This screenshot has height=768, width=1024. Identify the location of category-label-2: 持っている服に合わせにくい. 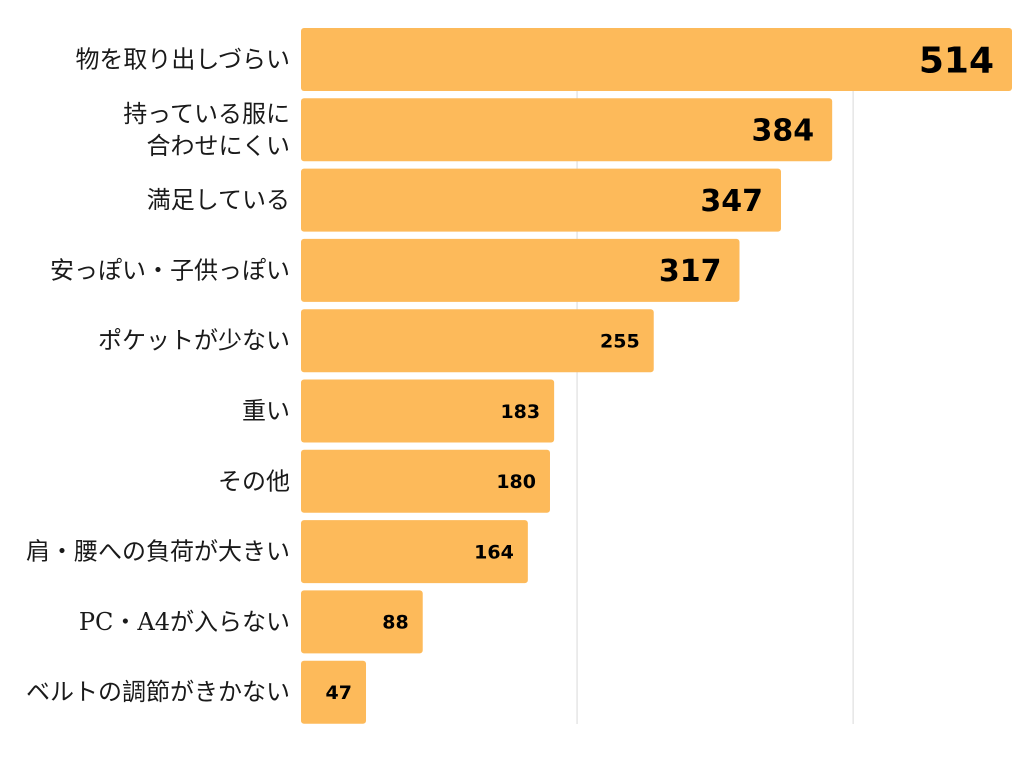
(206, 130).